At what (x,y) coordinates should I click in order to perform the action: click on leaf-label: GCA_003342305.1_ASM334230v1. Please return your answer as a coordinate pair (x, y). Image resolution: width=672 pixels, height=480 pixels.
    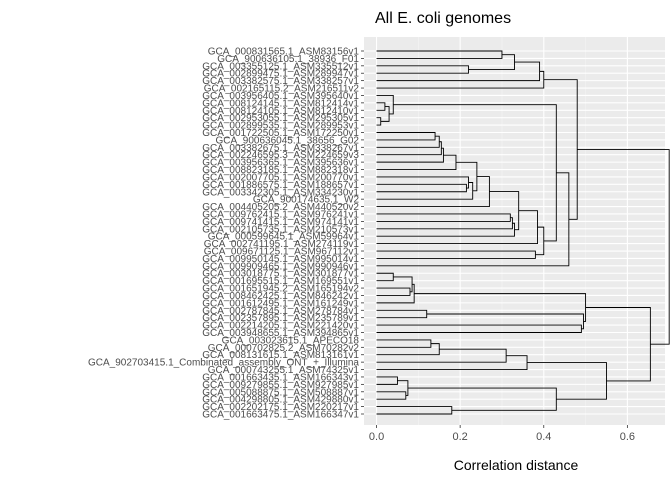
    Looking at the image, I should click on (280, 192).